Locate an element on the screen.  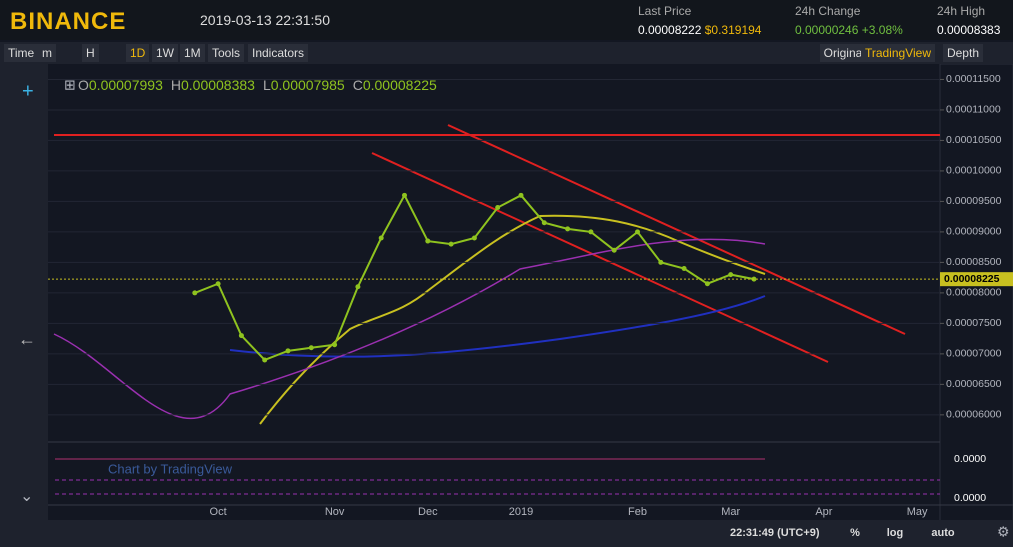
y-tick-label: 0.00007500 is located at coordinates (974, 323).